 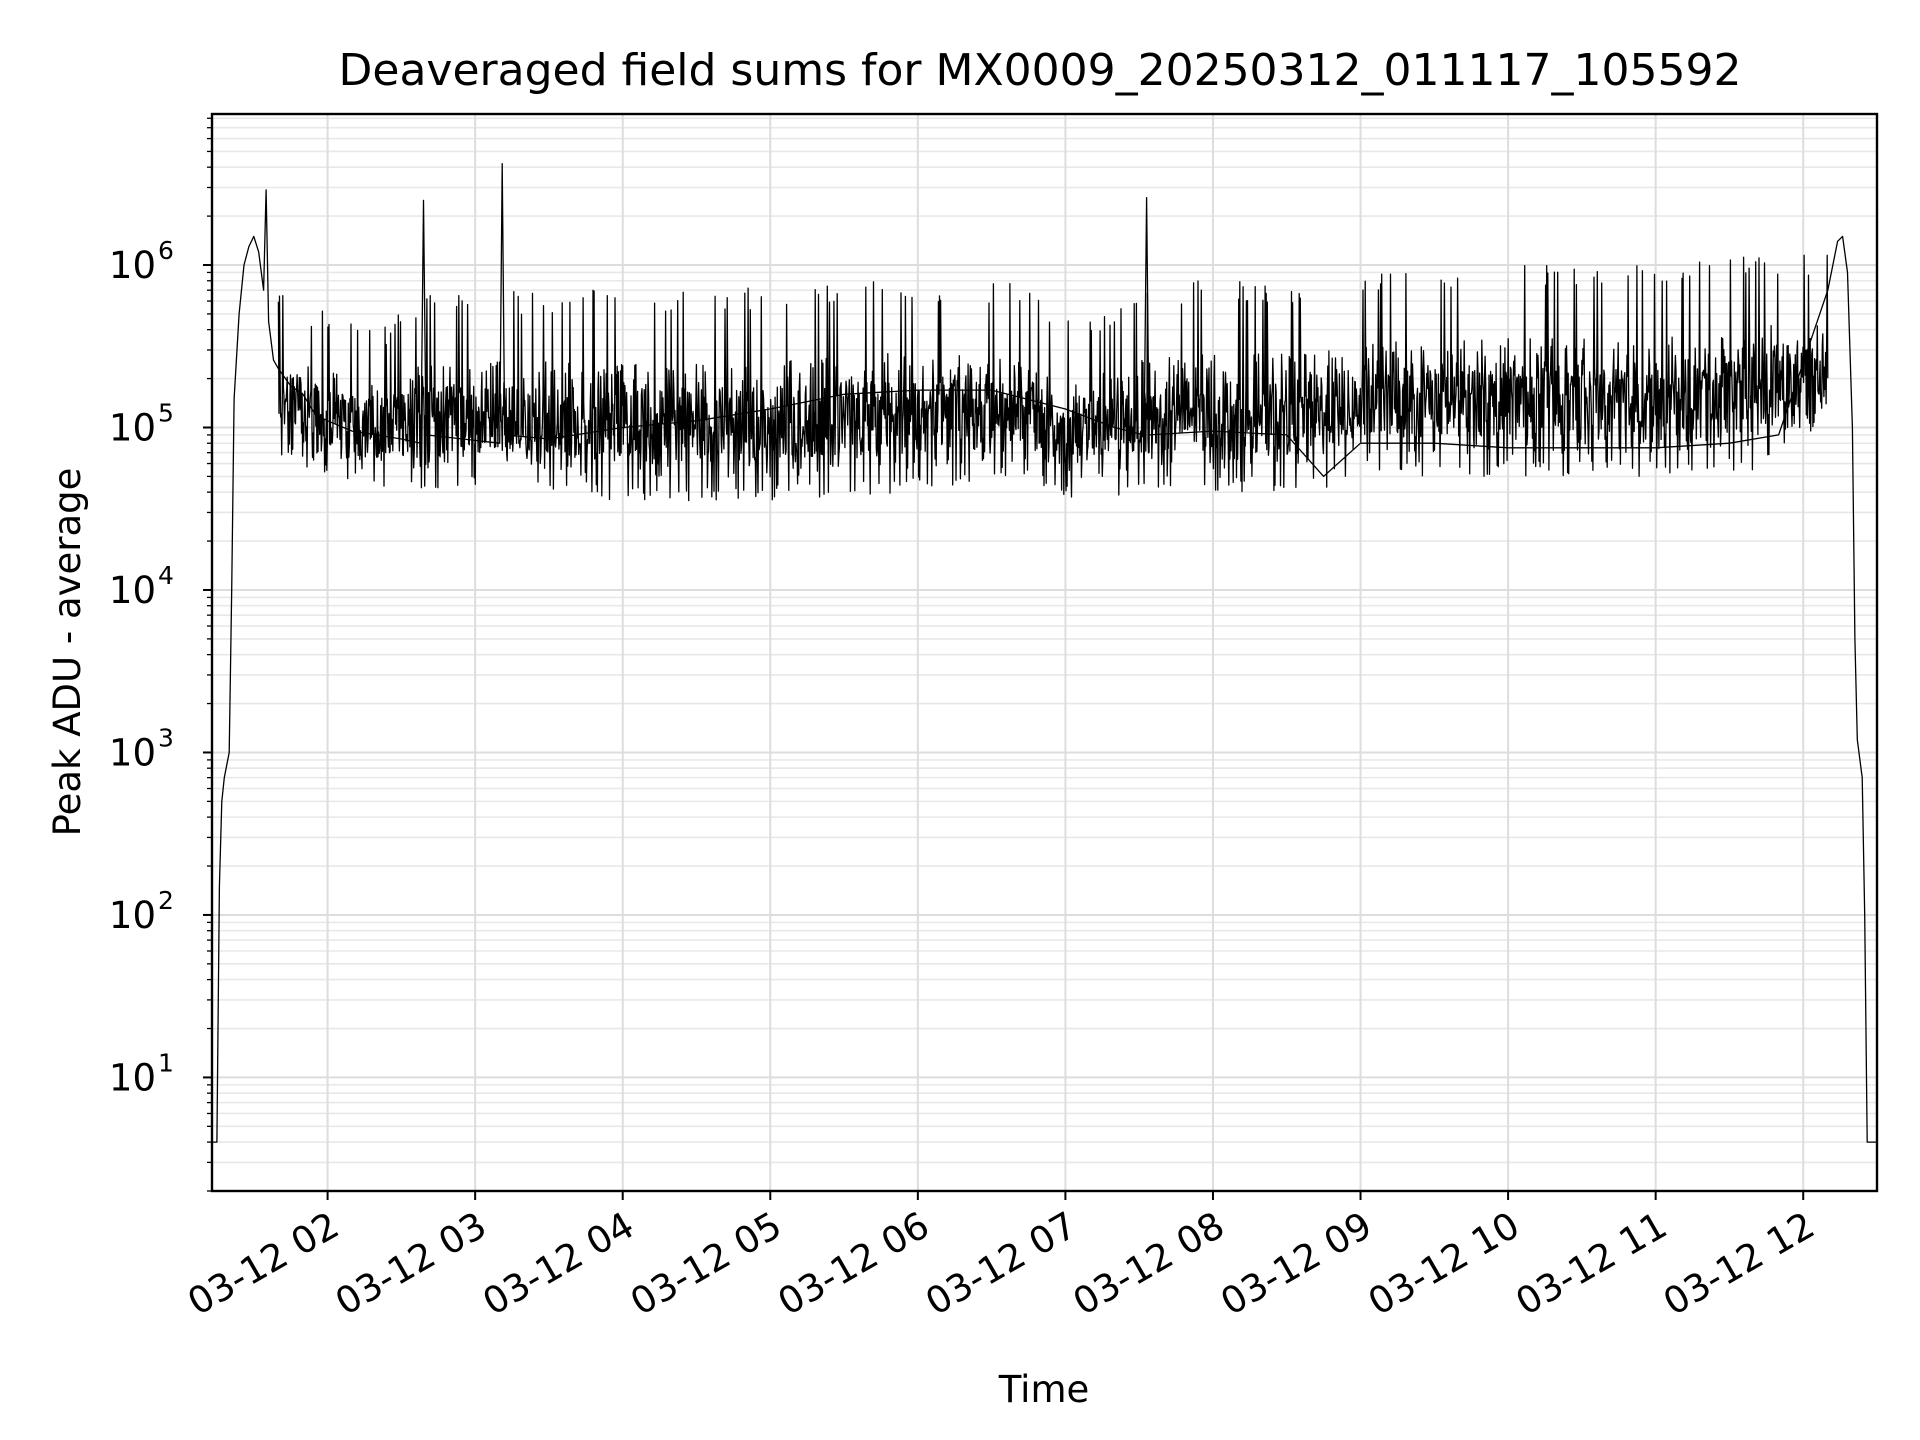 I want to click on y-tick-exponent: 3, so click(x=166, y=737).